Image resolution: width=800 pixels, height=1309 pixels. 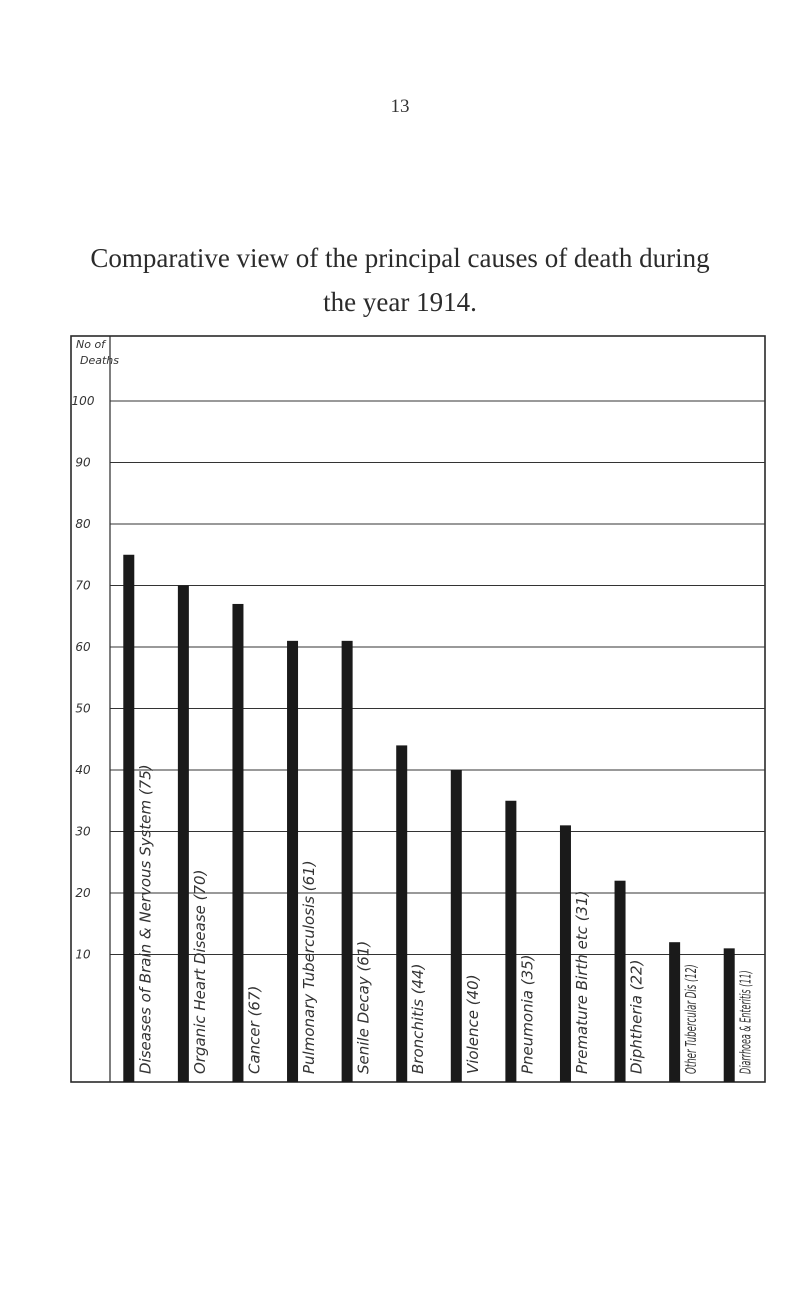 I want to click on bar-label: Cancer (67), so click(x=254, y=1030).